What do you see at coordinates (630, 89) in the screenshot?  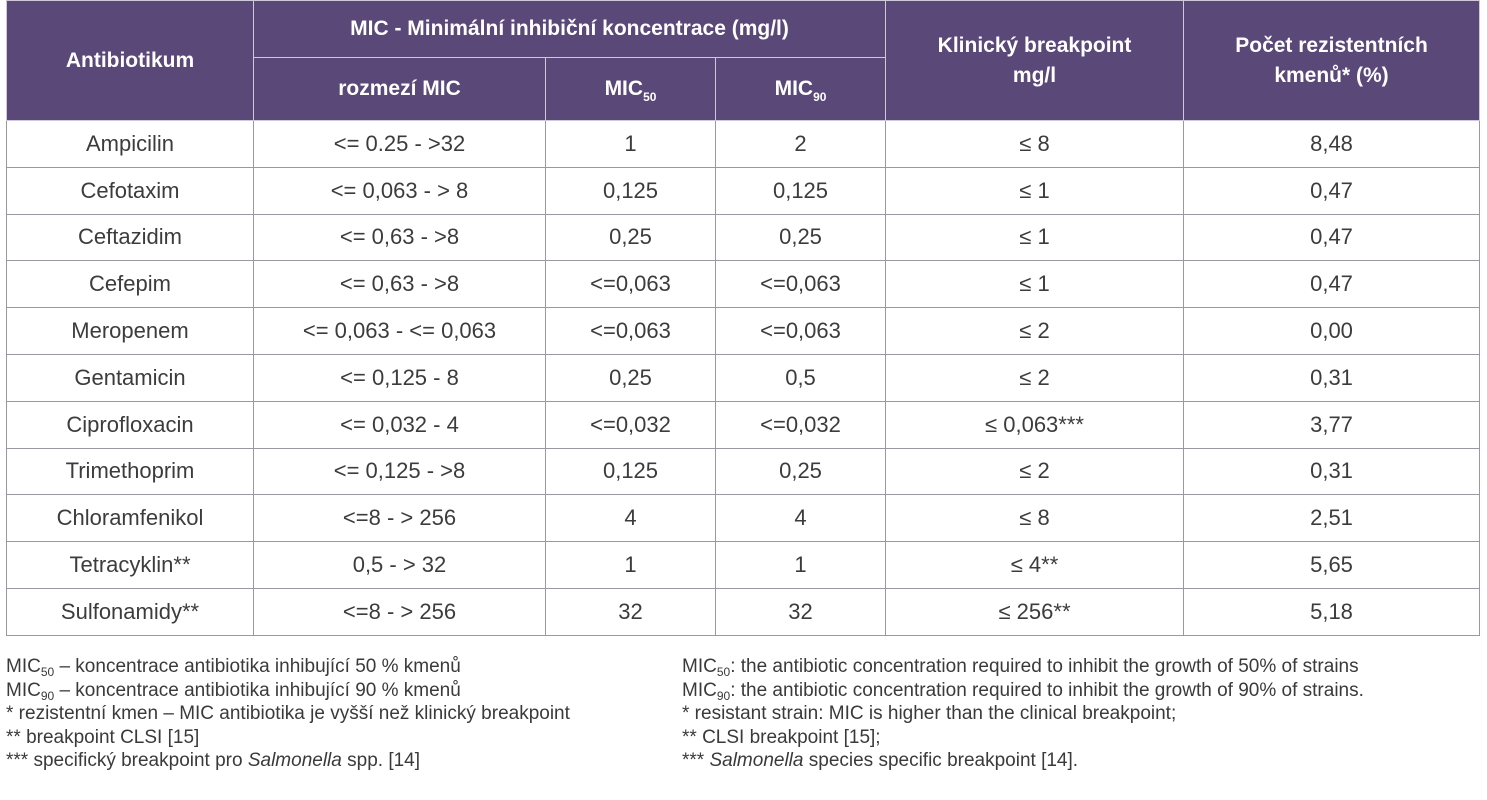 I see `header-mic50: MIC50` at bounding box center [630, 89].